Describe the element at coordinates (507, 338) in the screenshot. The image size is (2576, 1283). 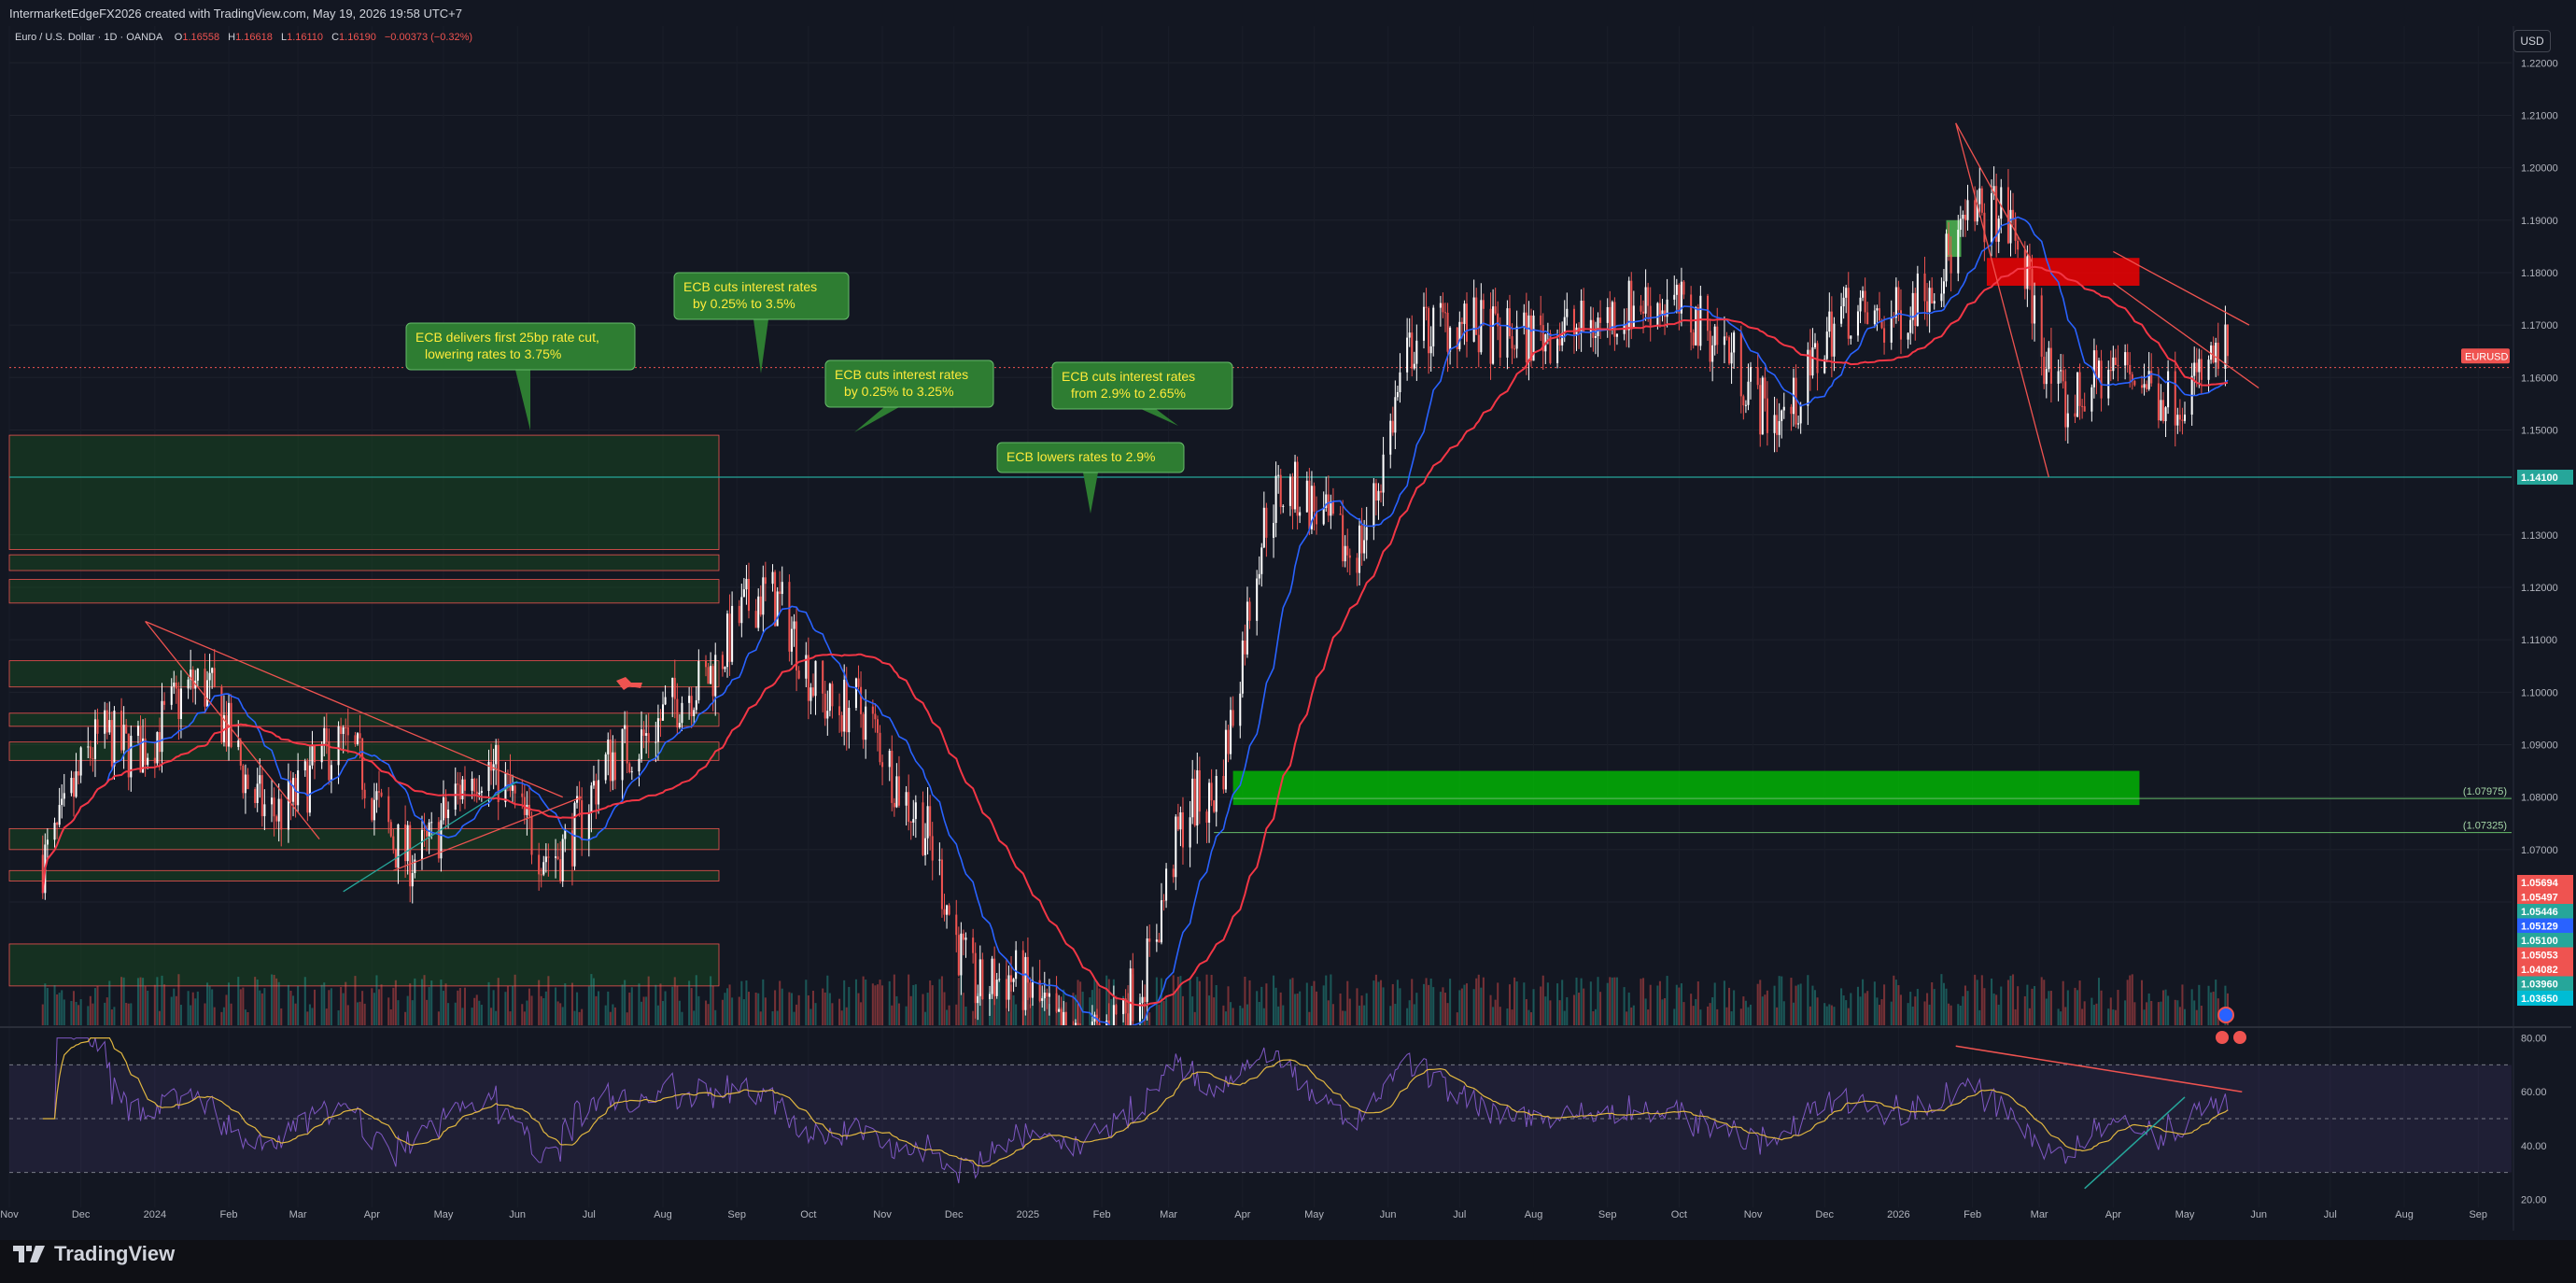
I see `callout-text: ECB delivers first 25bp rate cut,` at that location.